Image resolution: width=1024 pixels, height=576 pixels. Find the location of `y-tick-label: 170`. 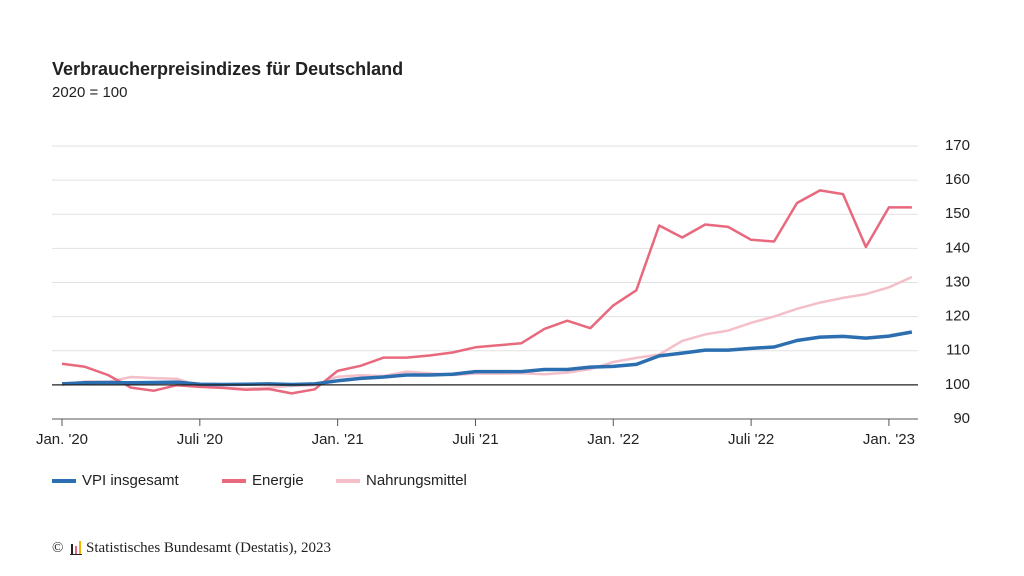

y-tick-label: 170 is located at coordinates (957, 145).